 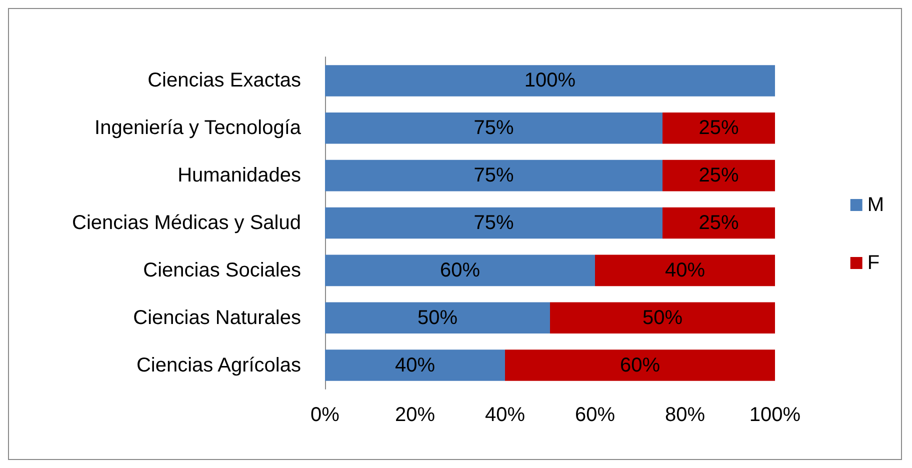 I want to click on y-tick-label: Ciencias Agrícolas, so click(x=218, y=365).